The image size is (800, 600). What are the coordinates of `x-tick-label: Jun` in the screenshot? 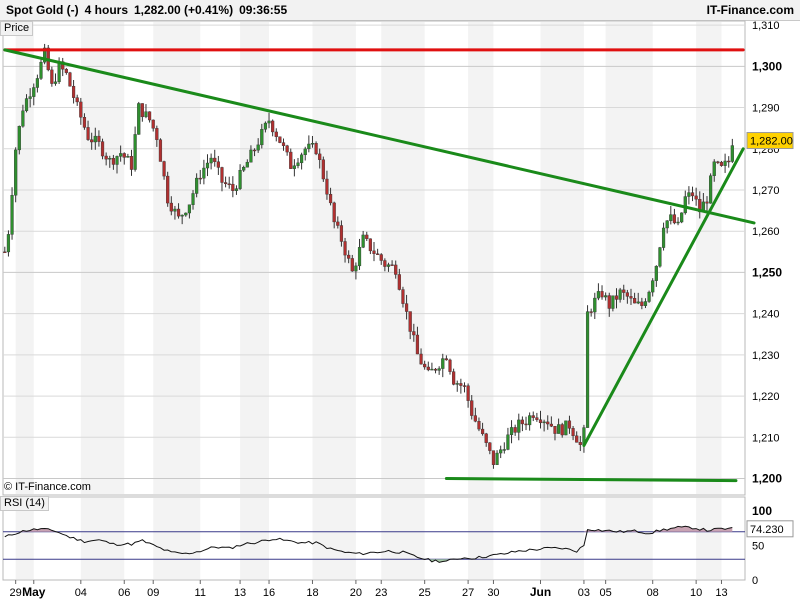 It's located at (540, 592).